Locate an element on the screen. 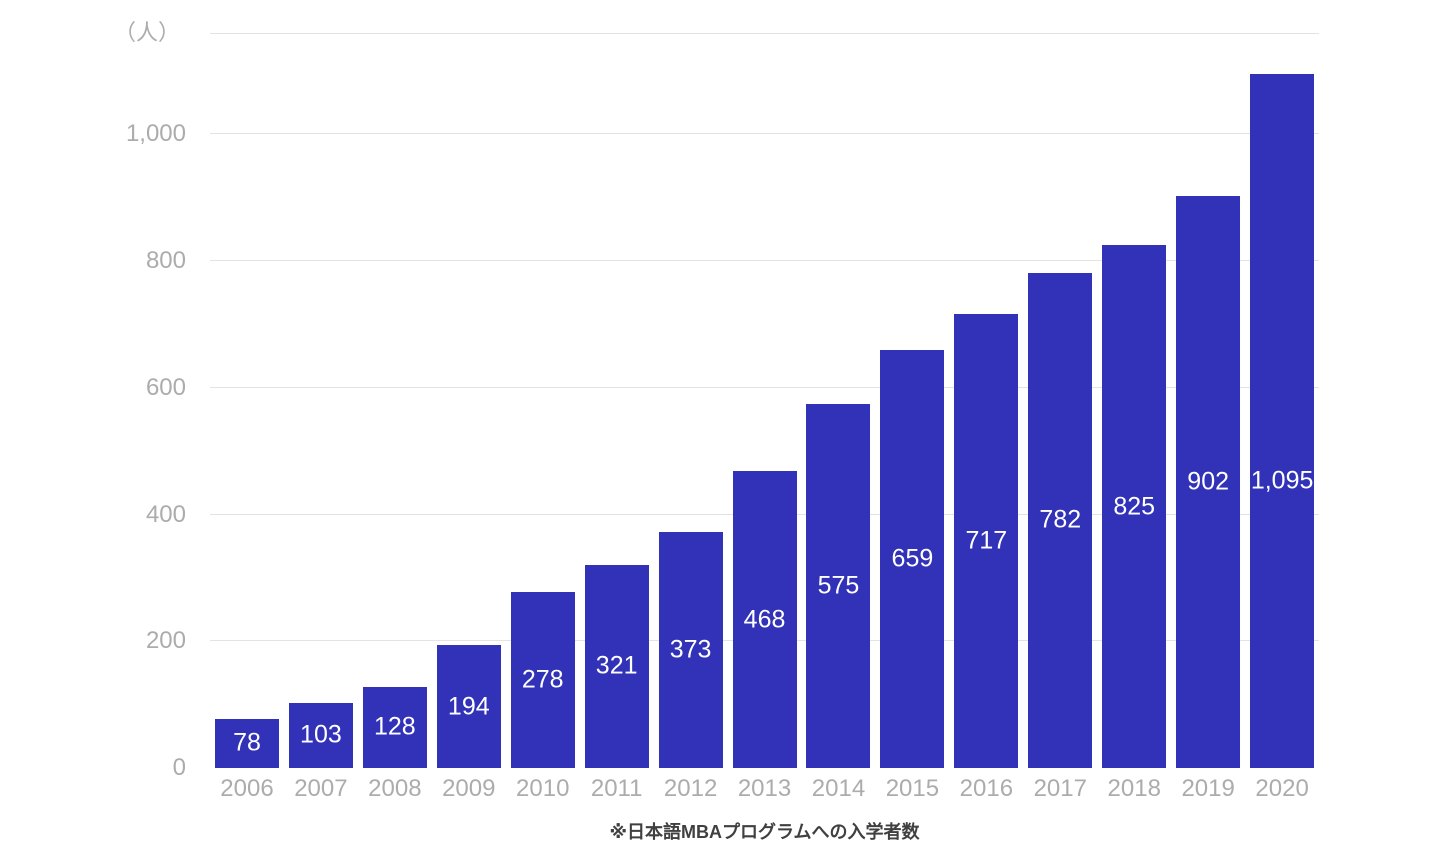  y-axis-tick-label: 0 is located at coordinates (179, 767).